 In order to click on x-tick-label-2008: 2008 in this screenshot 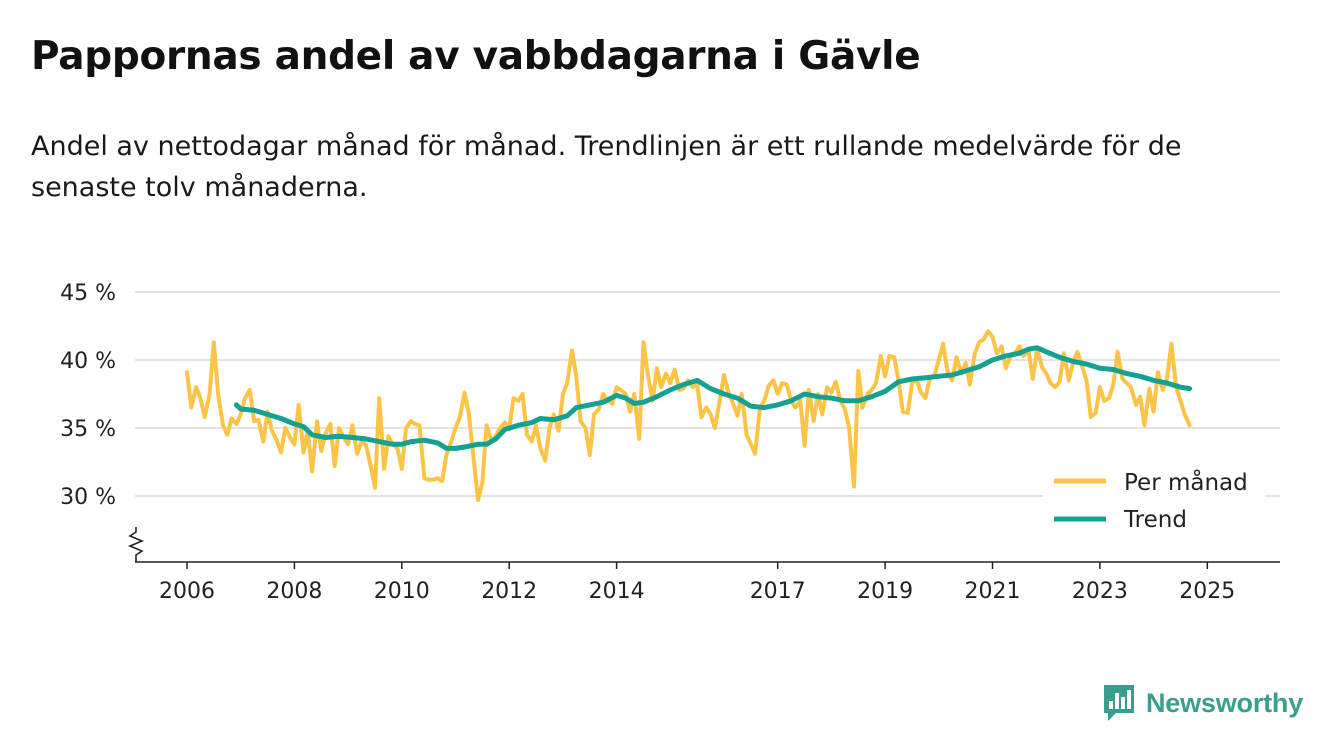, I will do `click(294, 591)`.